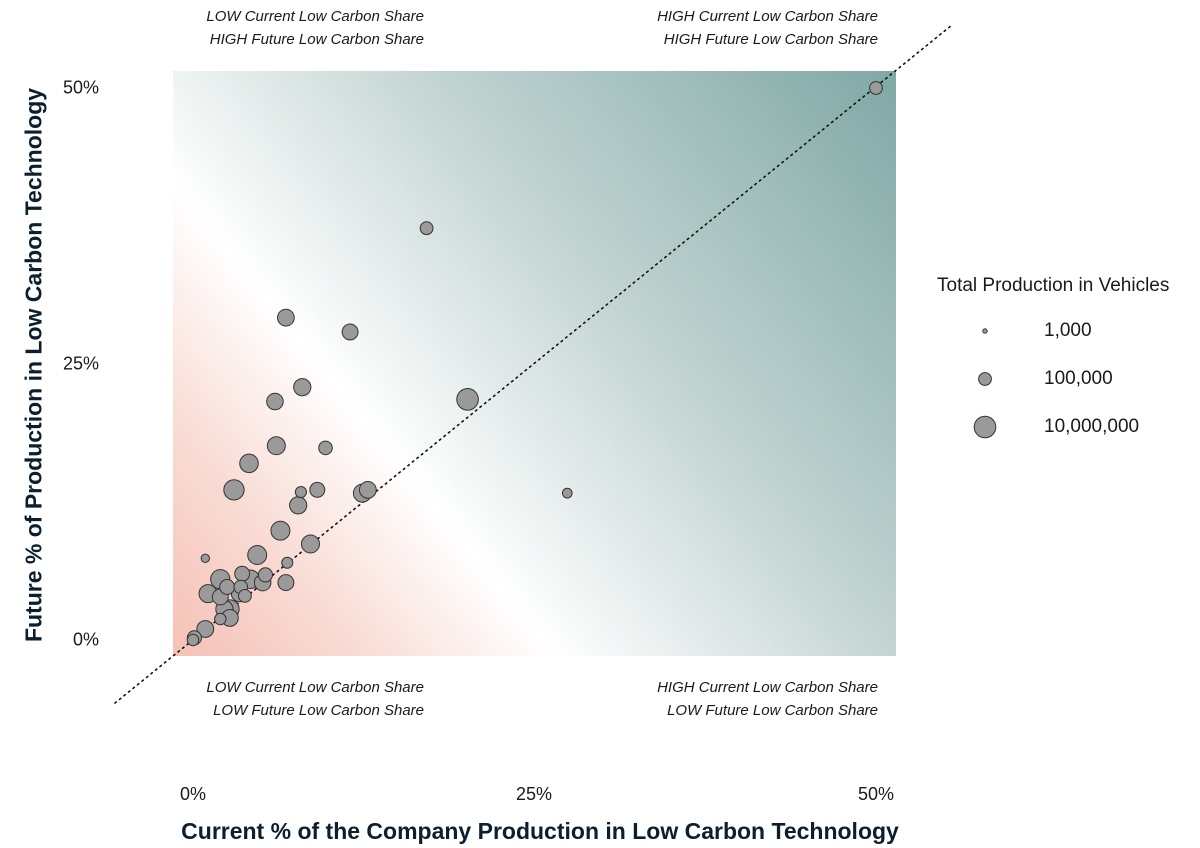 Image resolution: width=1200 pixels, height=848 pixels. What do you see at coordinates (876, 794) in the screenshot?
I see `x-tick-label: 50%` at bounding box center [876, 794].